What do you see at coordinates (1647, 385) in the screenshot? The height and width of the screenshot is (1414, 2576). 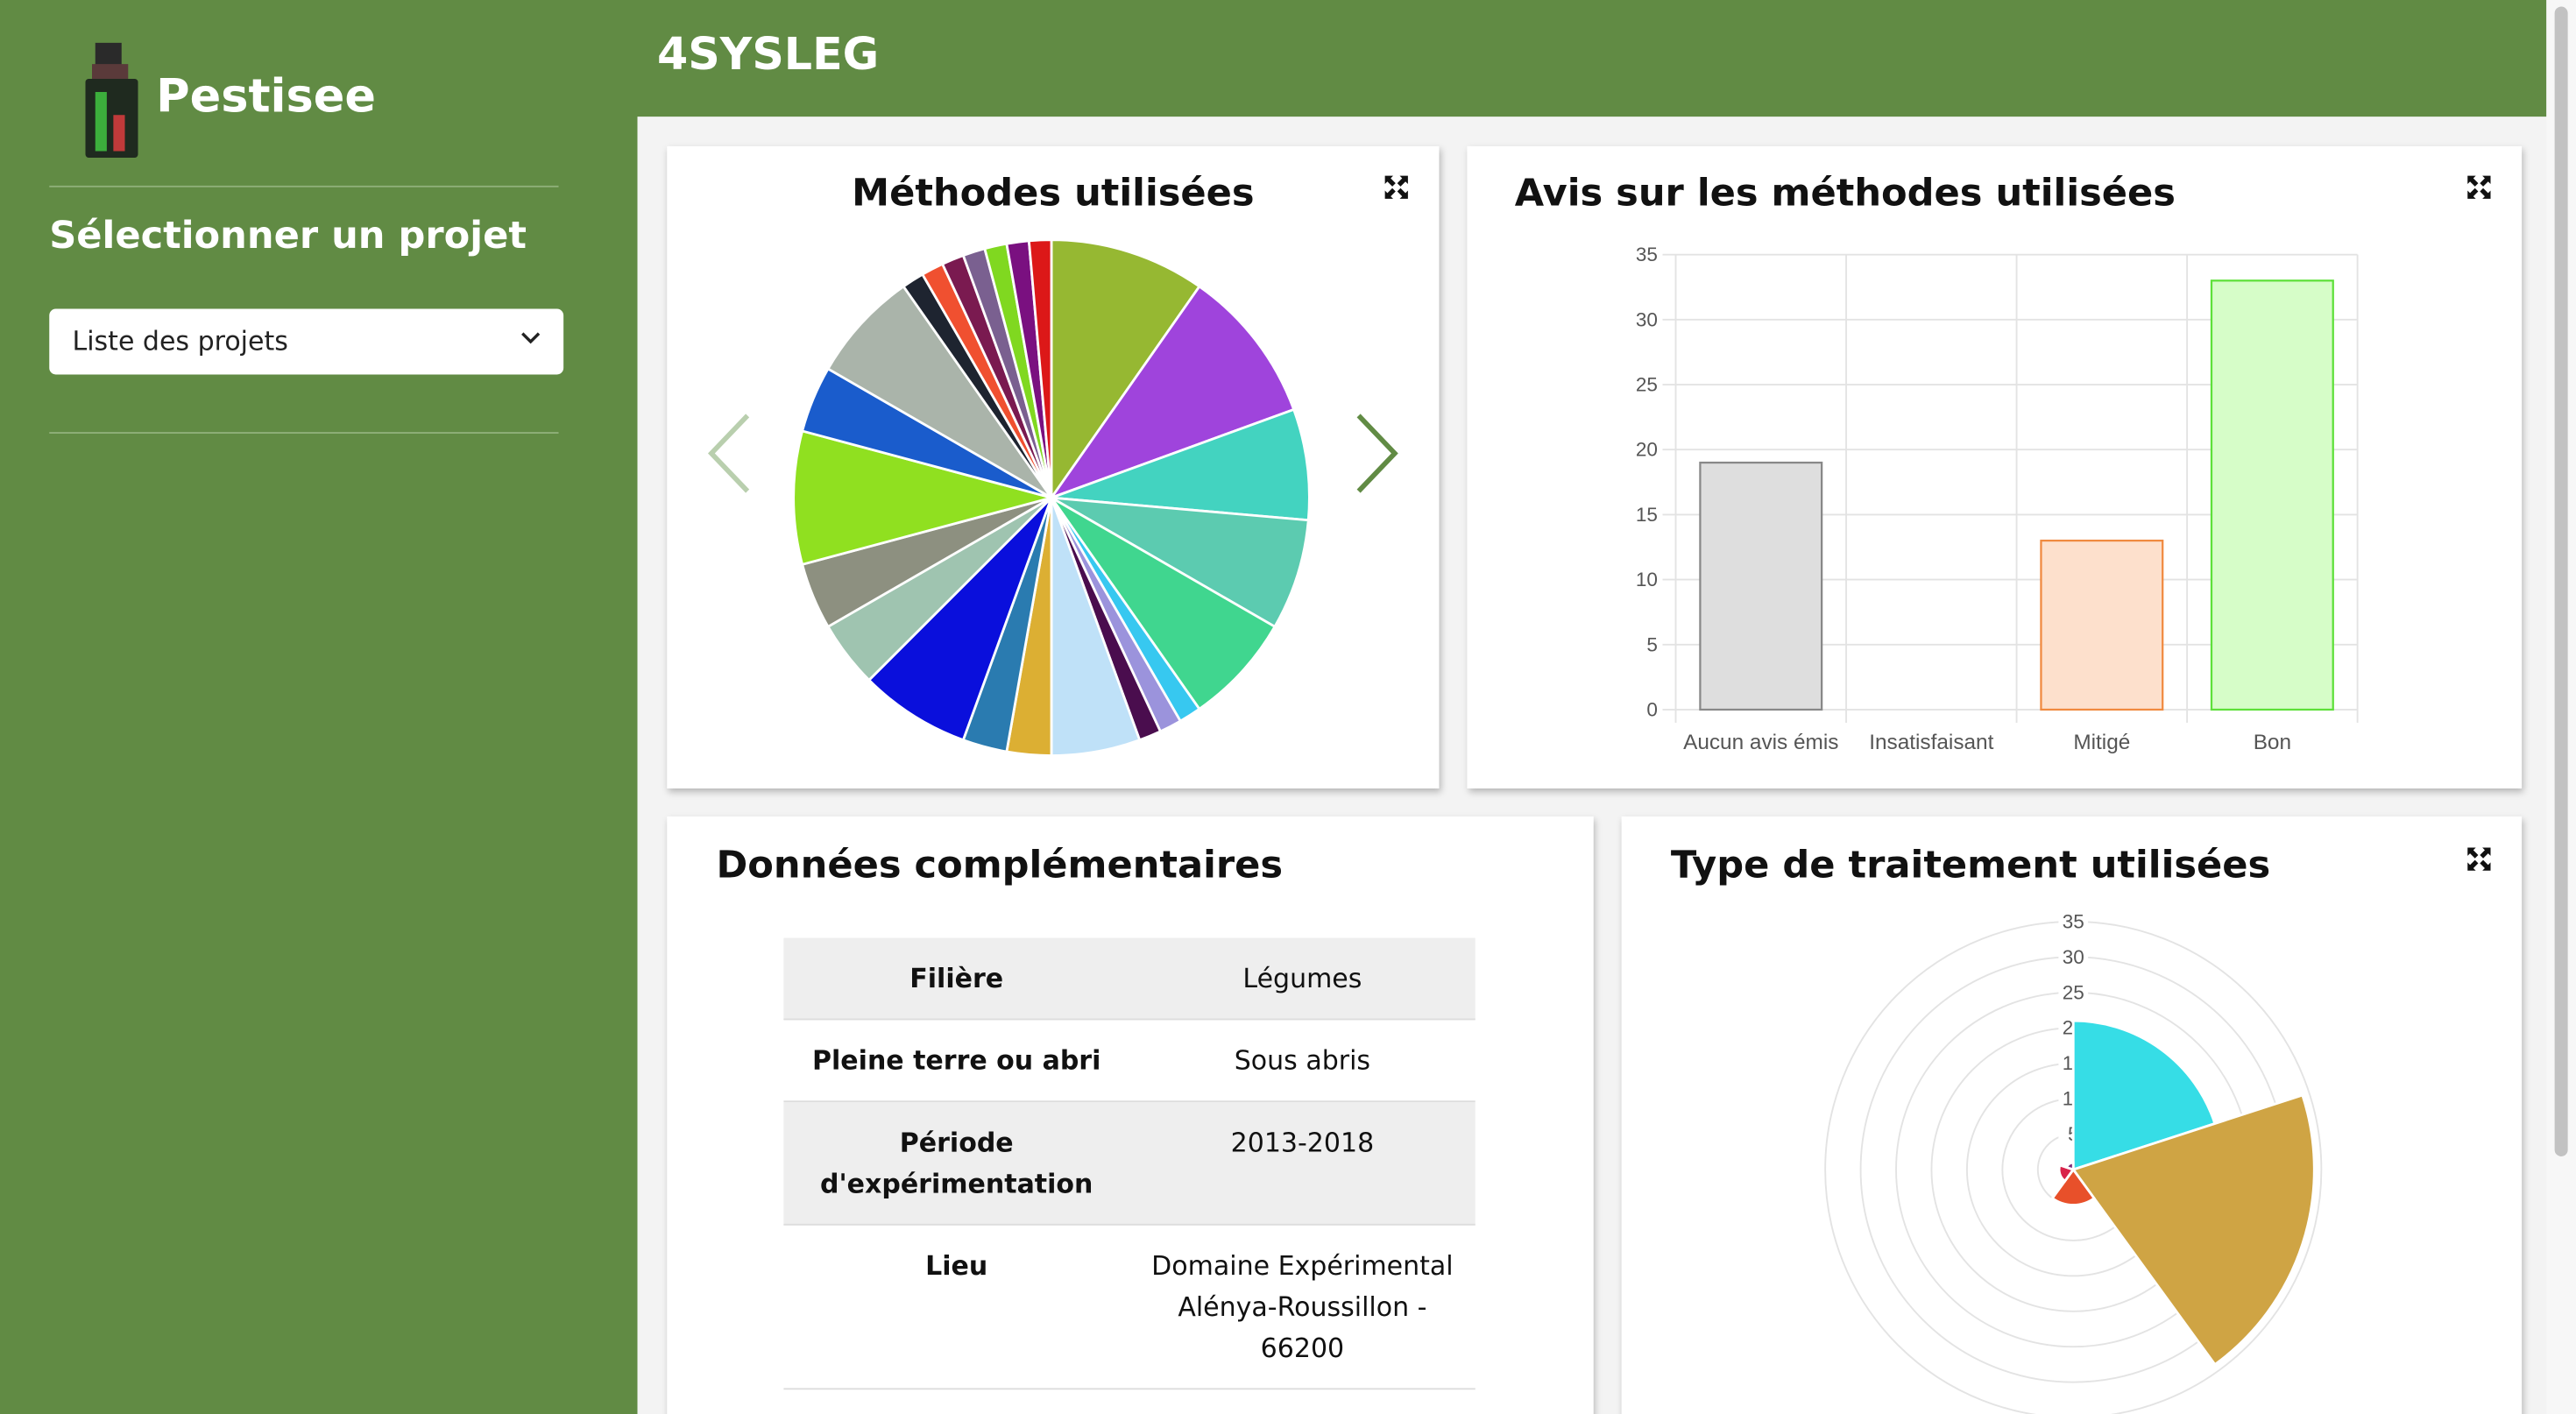 I see `y-tick-label: 25` at bounding box center [1647, 385].